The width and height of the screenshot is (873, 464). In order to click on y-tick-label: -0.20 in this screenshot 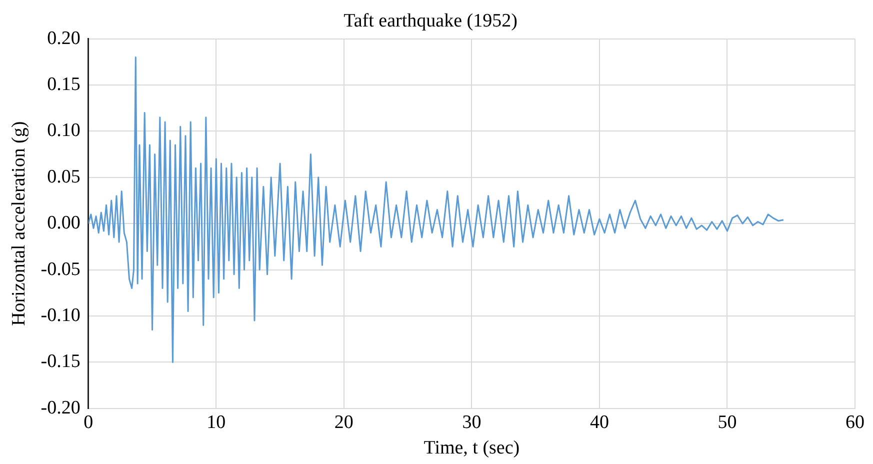, I will do `click(60, 407)`.